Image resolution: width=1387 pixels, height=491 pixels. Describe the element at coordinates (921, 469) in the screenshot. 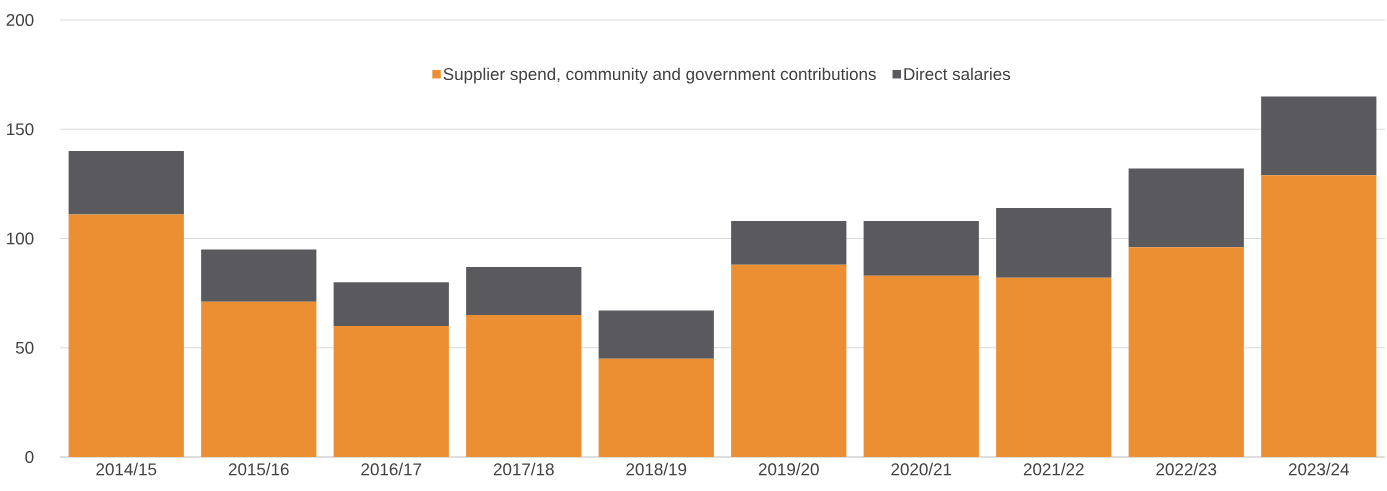

I see `x-tick-label: 2020/21` at that location.